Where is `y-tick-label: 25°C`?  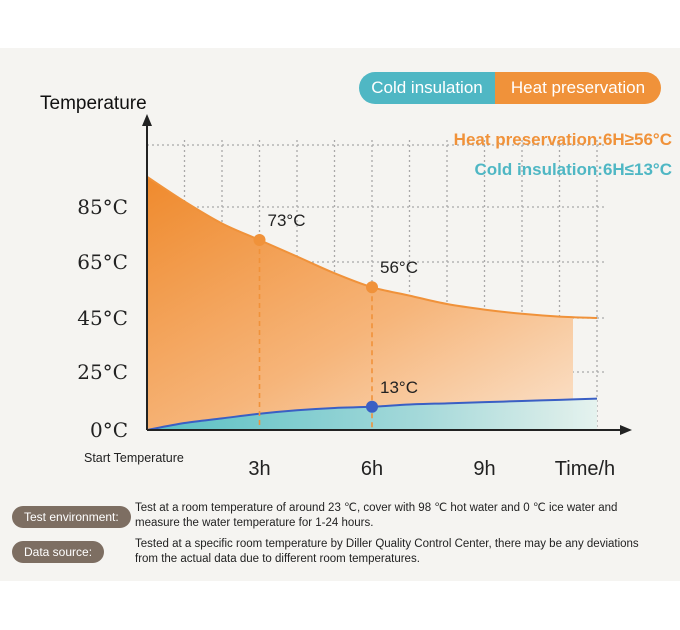
y-tick-label: 25°C is located at coordinates (102, 372).